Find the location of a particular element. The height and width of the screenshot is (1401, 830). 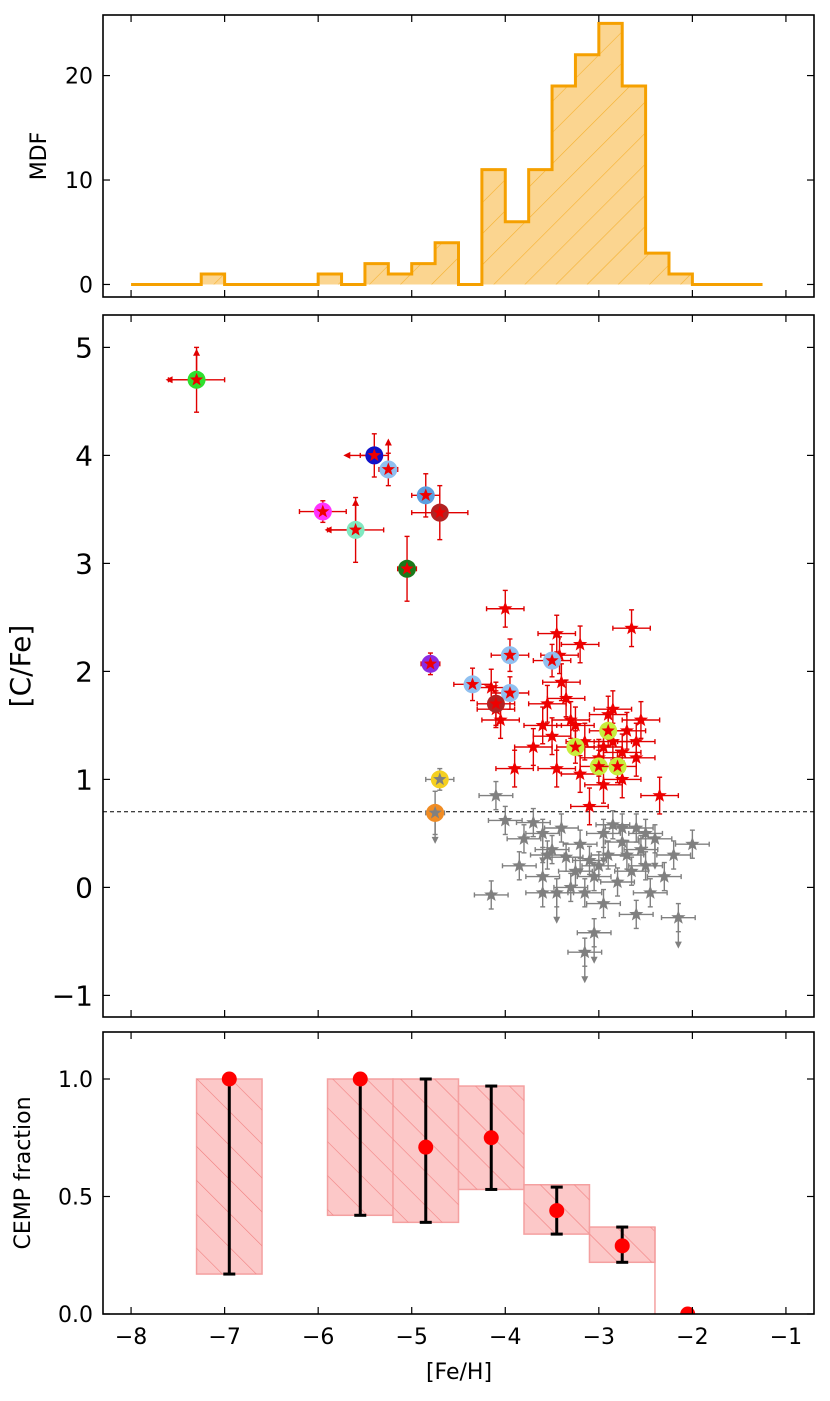

cemp-fraction-plot is located at coordinates (445, 1192).